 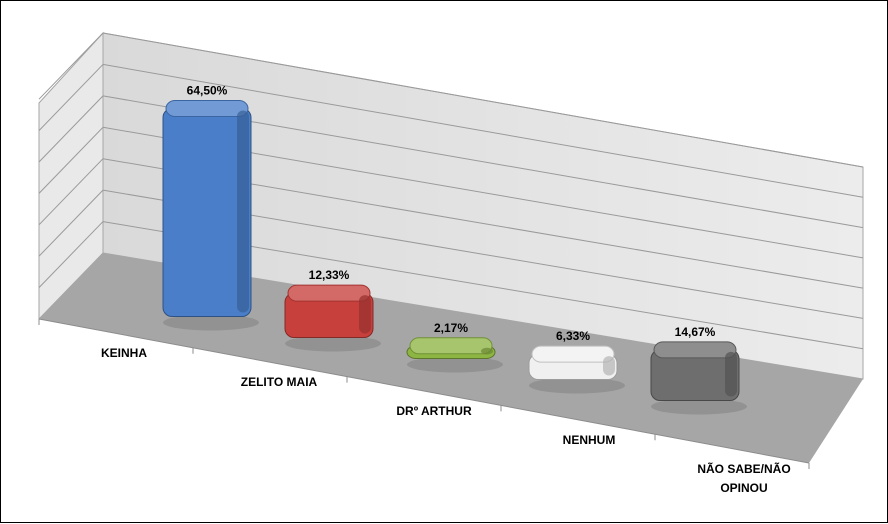 What do you see at coordinates (695, 332) in the screenshot?
I see `data-label: 14,67%` at bounding box center [695, 332].